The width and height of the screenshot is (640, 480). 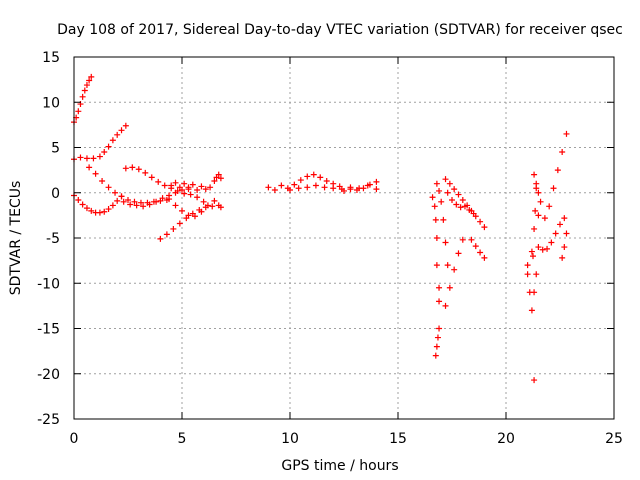 I want to click on y-axis-label: SDTVAR / TECUs, so click(x=16, y=238).